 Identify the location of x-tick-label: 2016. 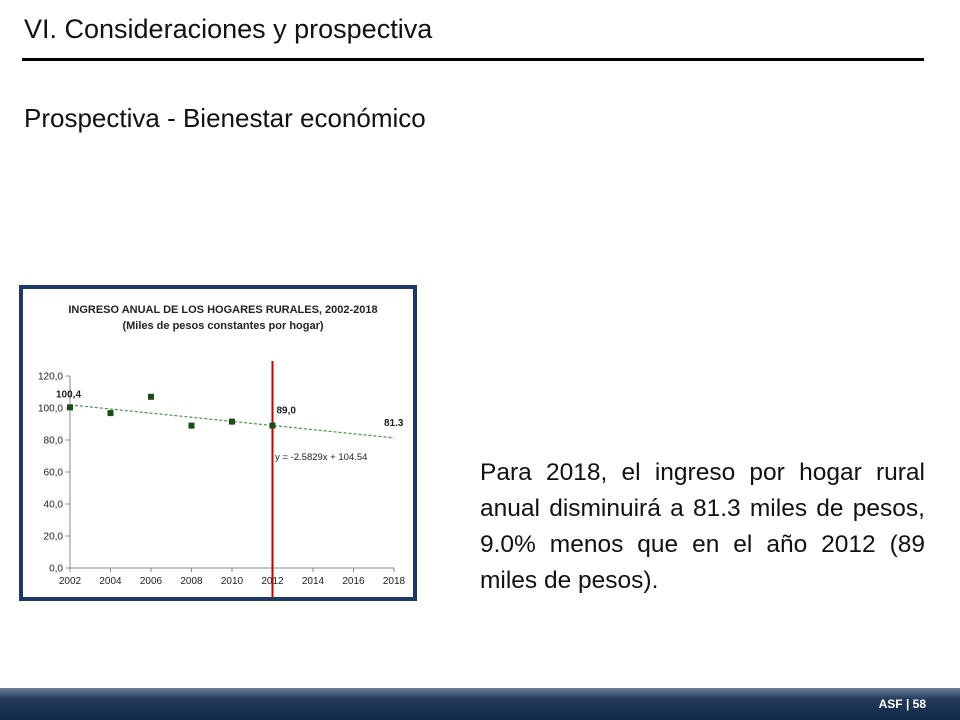
(353, 581).